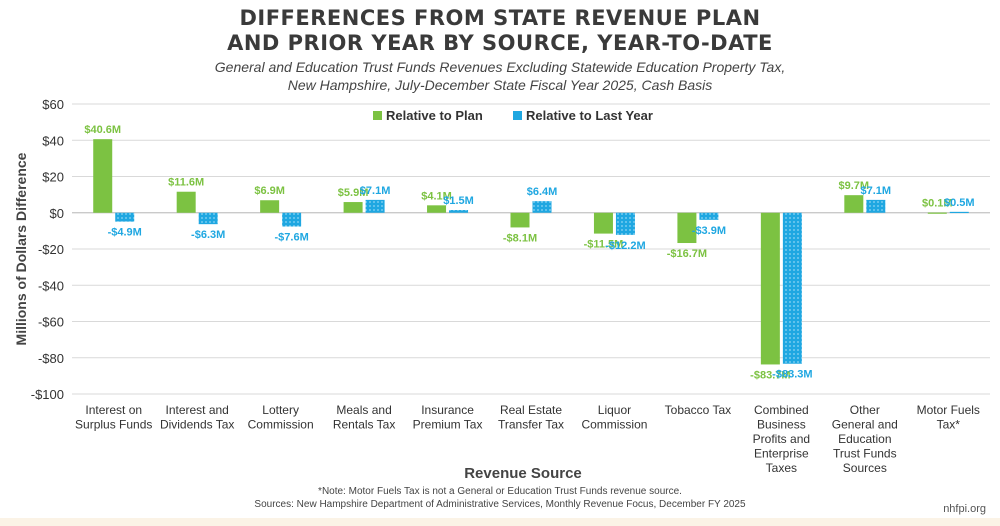  I want to click on x-tick-label: Tobacco Tax, so click(698, 410).